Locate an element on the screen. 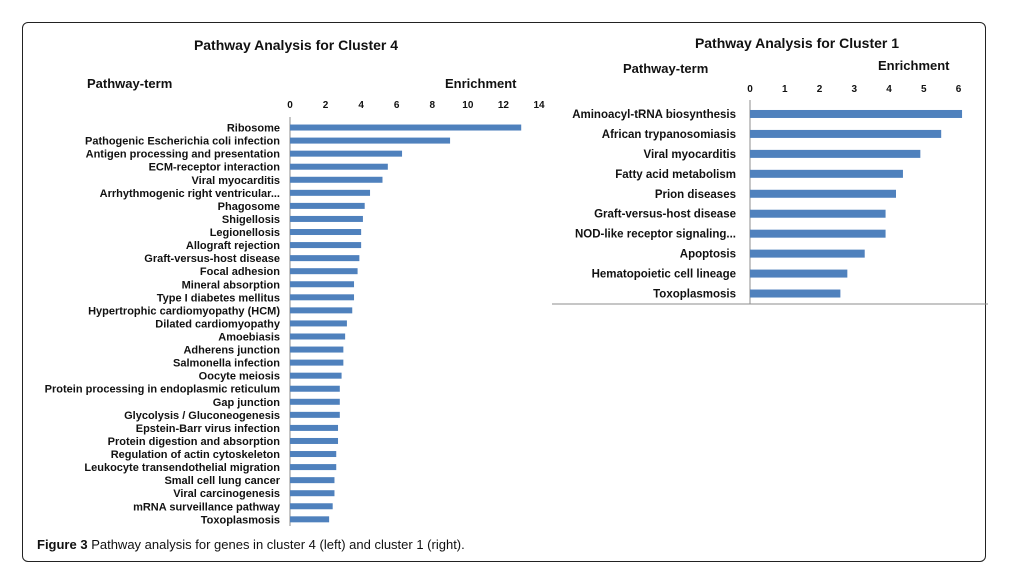 The height and width of the screenshot is (584, 1022). category-label: Prion diseases is located at coordinates (695, 195).